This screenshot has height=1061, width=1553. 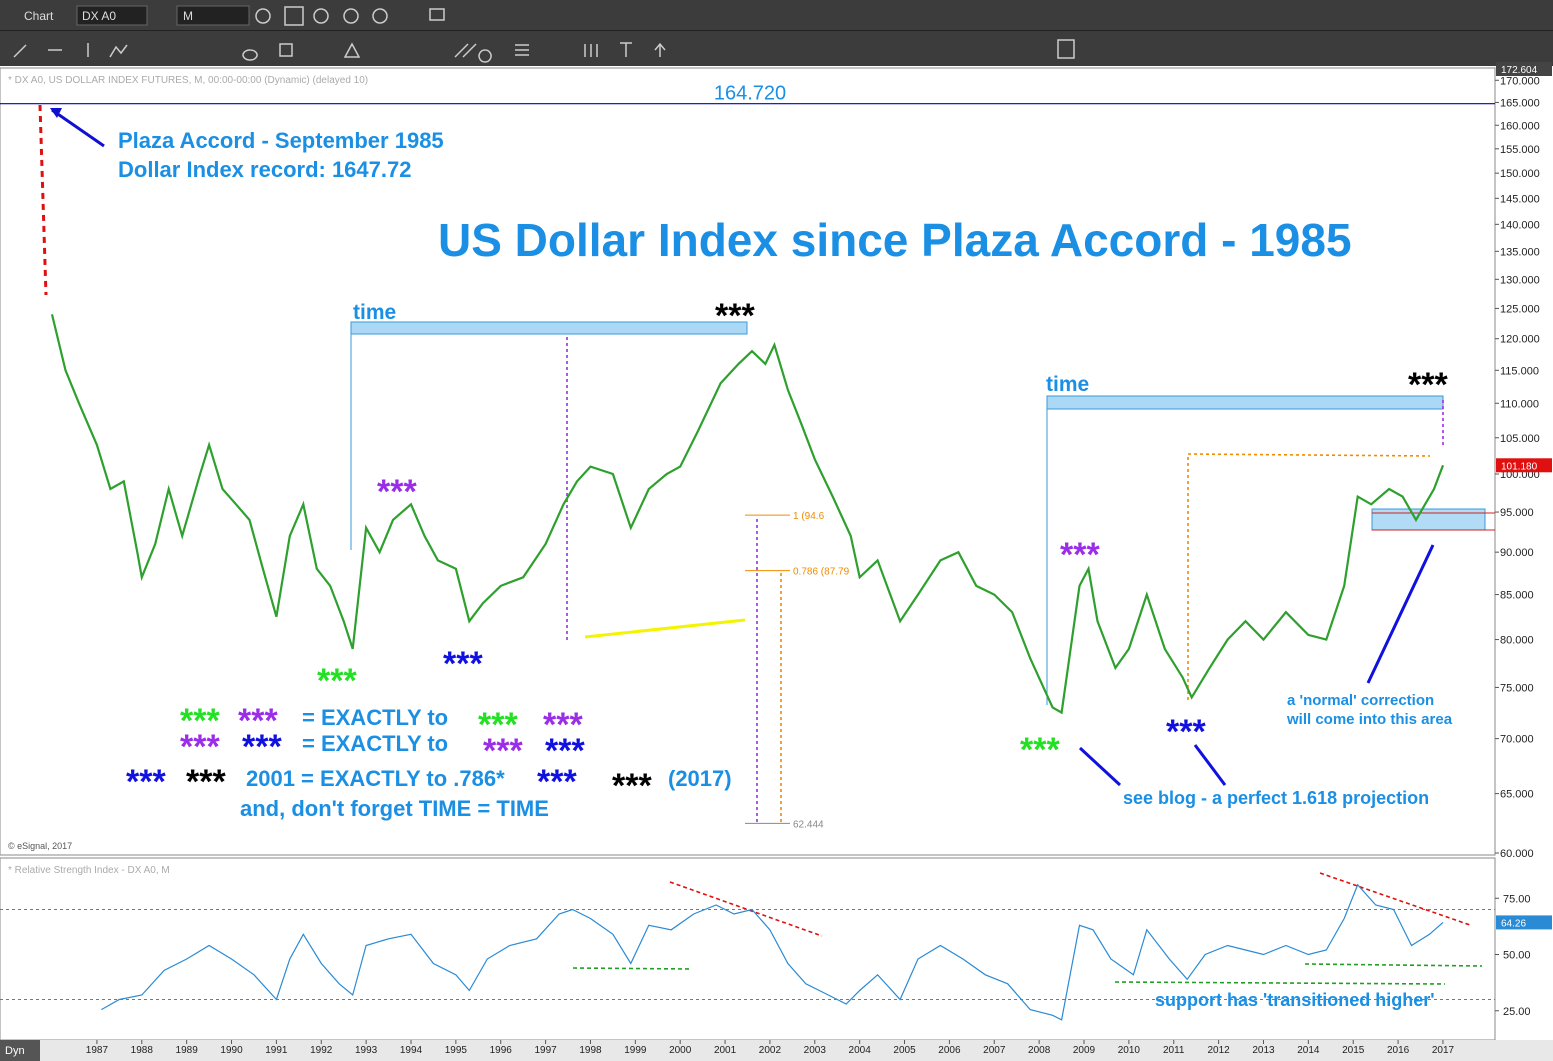 I want to click on x-tick-label: 1990, so click(x=231, y=1050).